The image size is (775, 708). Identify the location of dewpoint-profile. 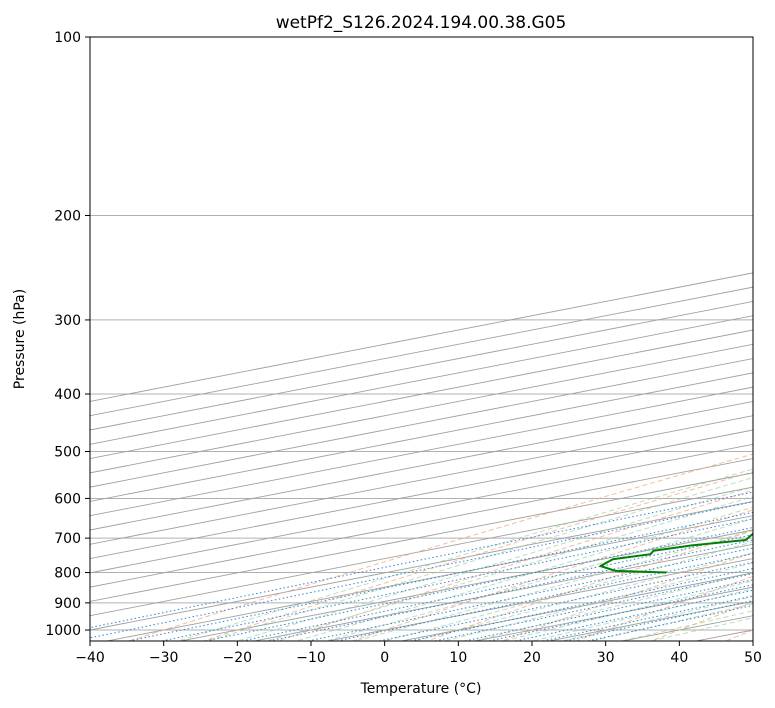
(676, 553).